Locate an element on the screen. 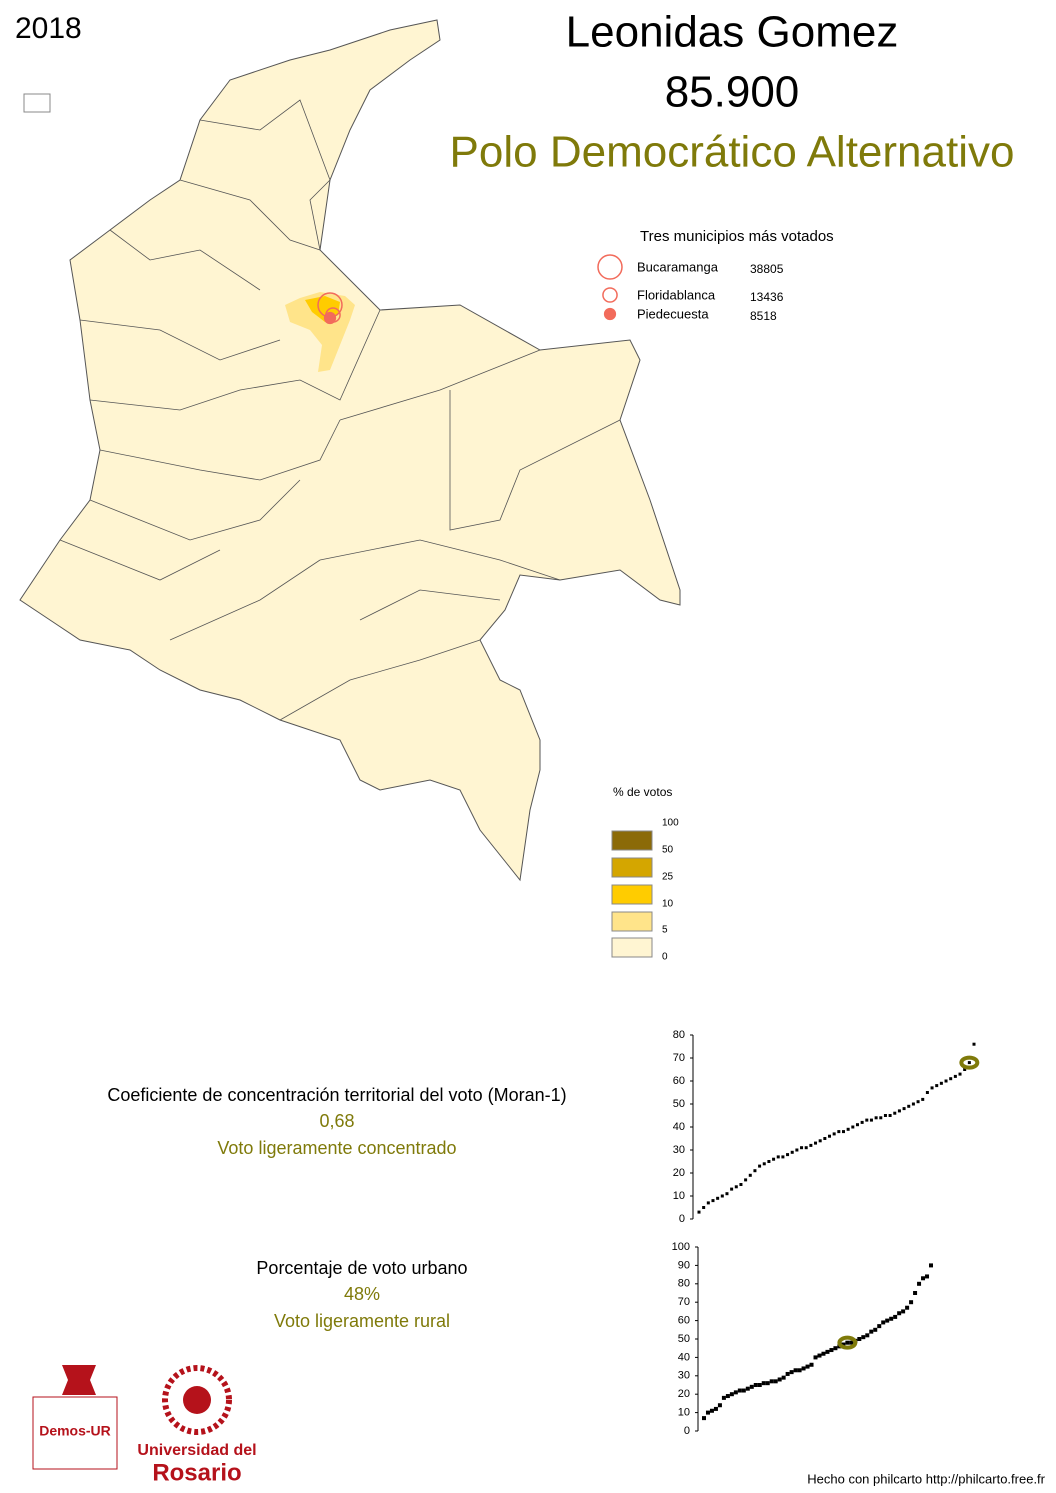 The image size is (1056, 1493). map-circle is located at coordinates (330, 318).